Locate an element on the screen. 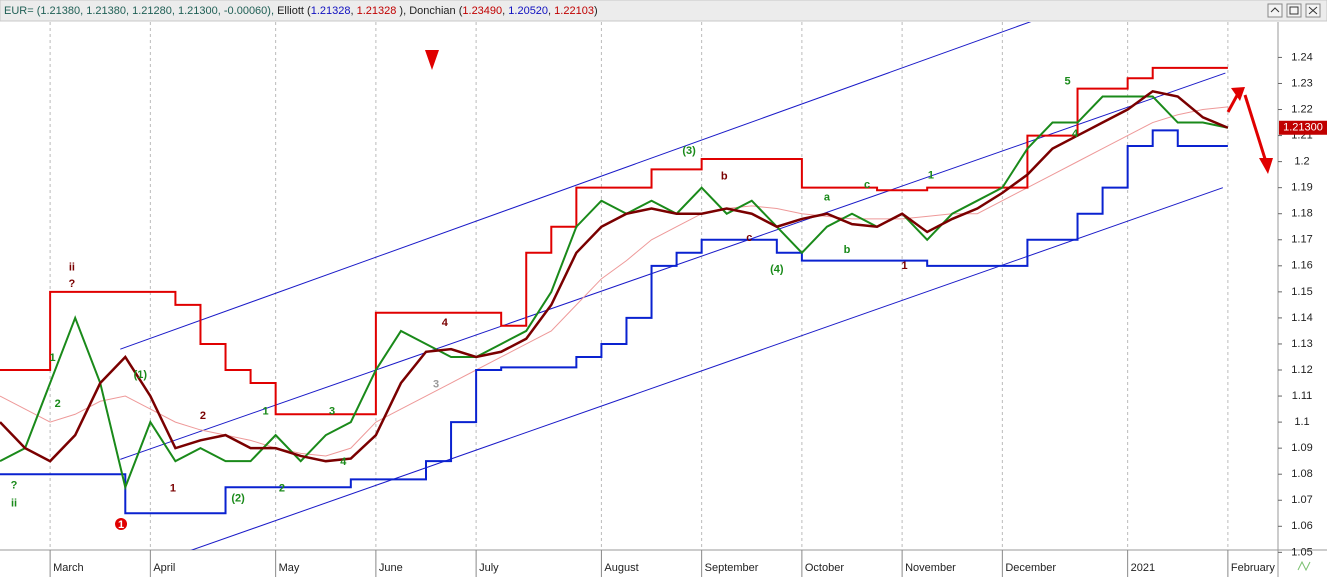 The height and width of the screenshot is (577, 1327). close-icon is located at coordinates (1313, 10).